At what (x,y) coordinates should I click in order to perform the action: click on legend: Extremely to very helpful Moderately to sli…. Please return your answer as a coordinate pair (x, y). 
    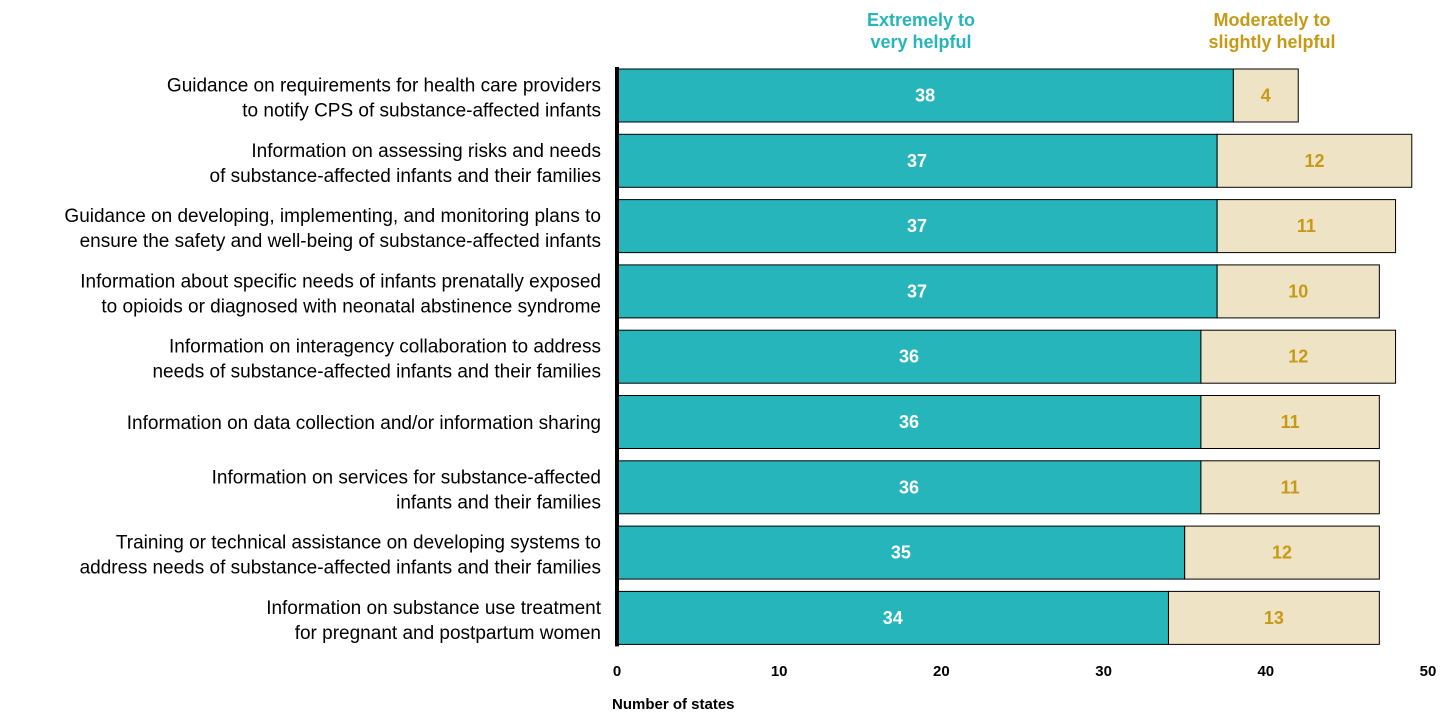
    Looking at the image, I should click on (1101, 31).